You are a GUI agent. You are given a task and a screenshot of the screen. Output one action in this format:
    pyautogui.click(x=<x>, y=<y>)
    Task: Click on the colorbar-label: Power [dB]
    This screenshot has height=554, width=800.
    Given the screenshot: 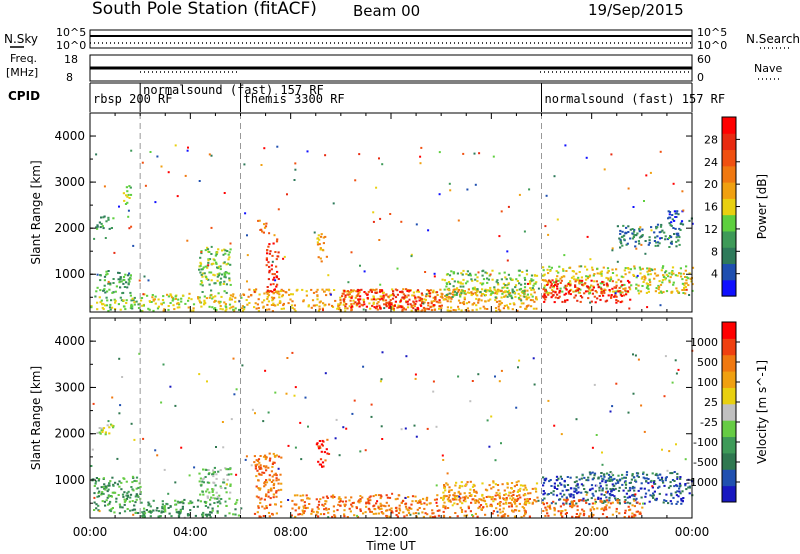 What is the action you would take?
    pyautogui.click(x=762, y=206)
    